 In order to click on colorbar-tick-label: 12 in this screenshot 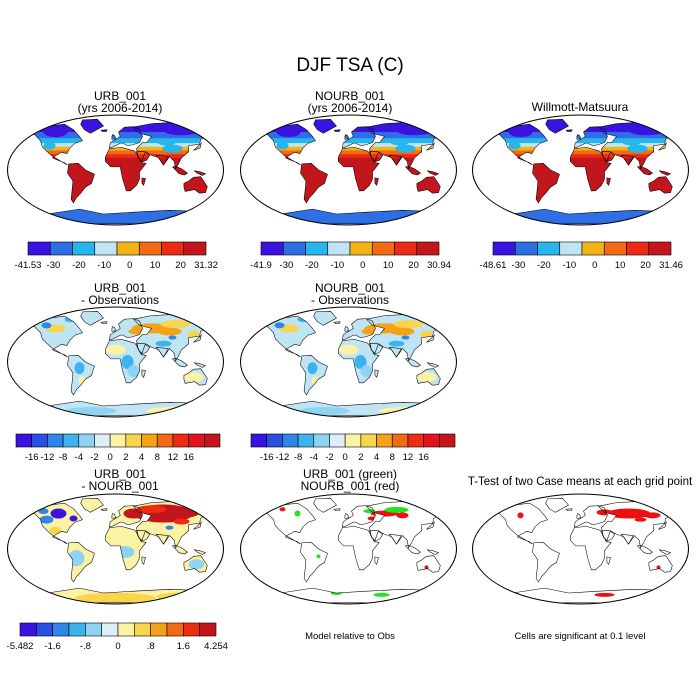, I will do `click(408, 457)`.